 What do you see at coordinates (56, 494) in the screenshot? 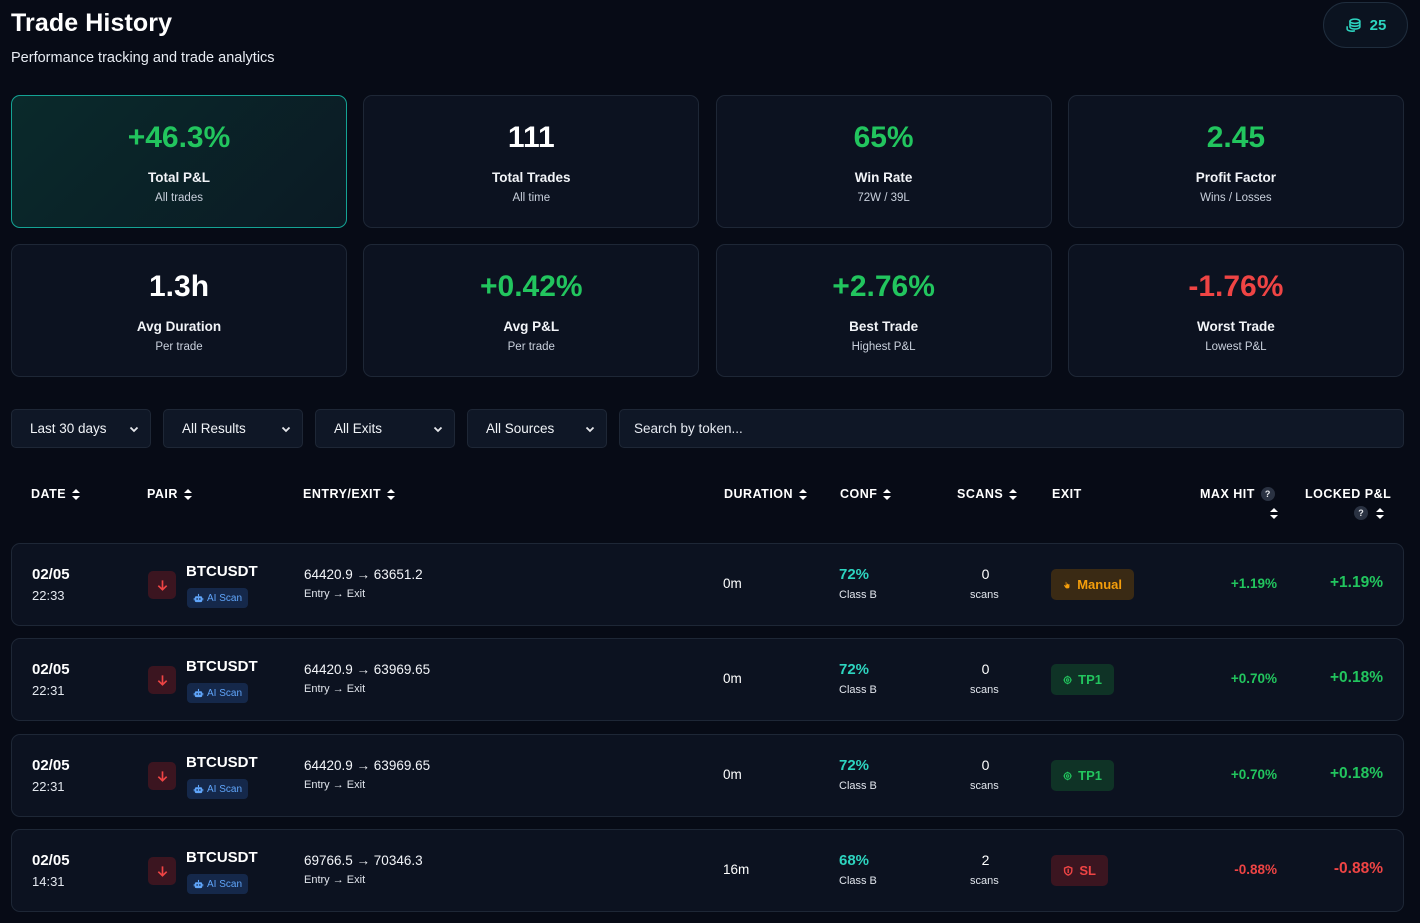
I see `column-header-date: DATE` at bounding box center [56, 494].